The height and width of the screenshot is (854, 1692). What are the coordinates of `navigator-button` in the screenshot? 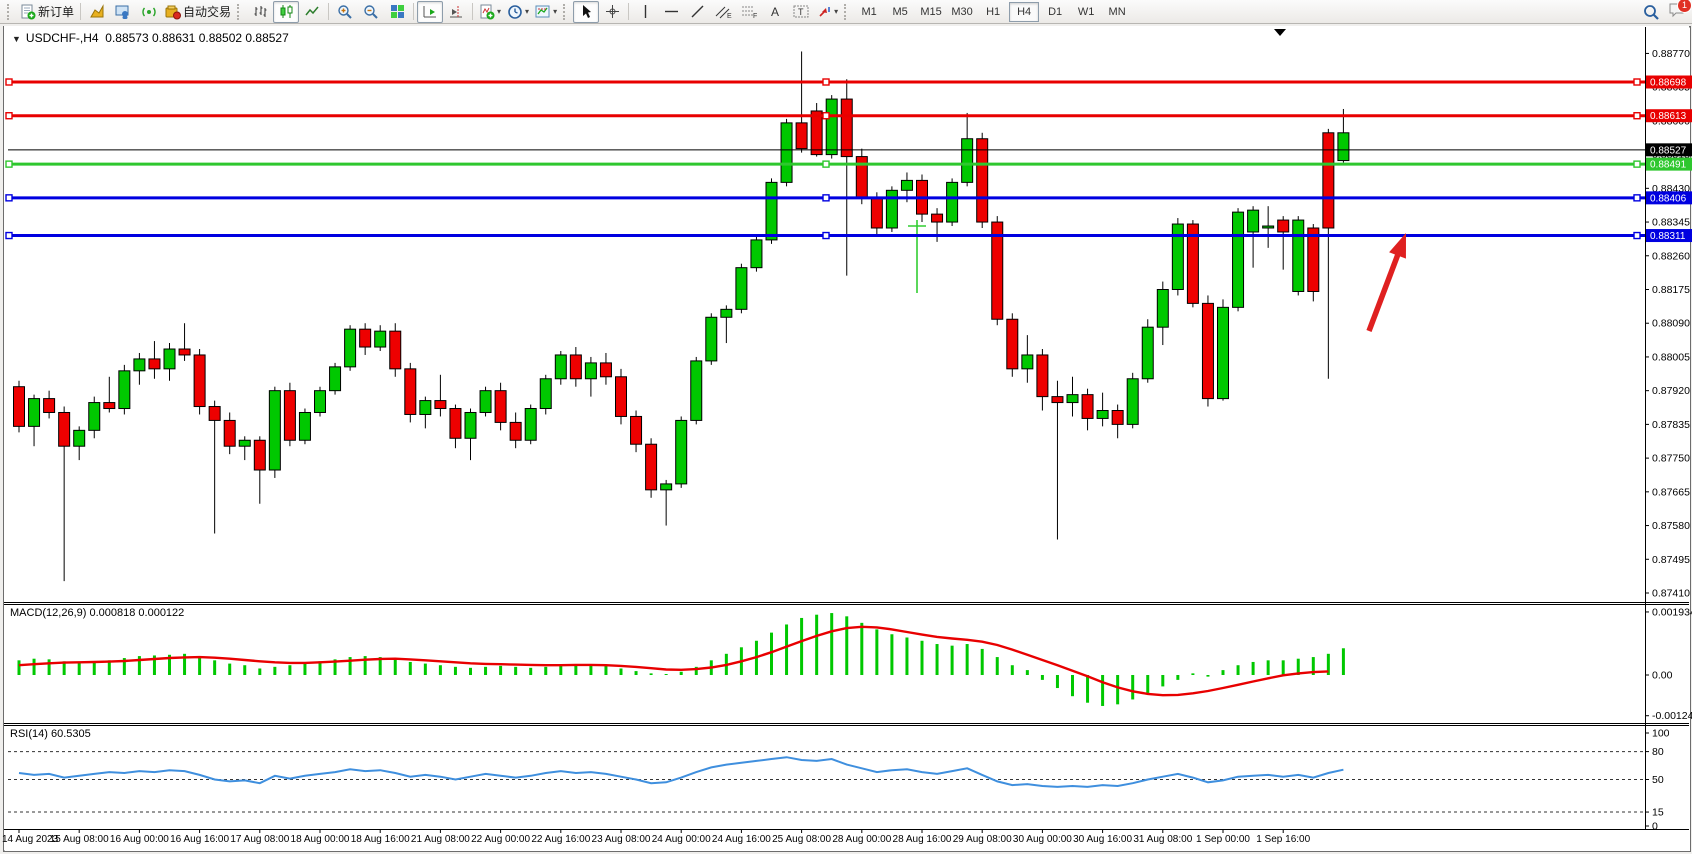 It's located at (123, 12).